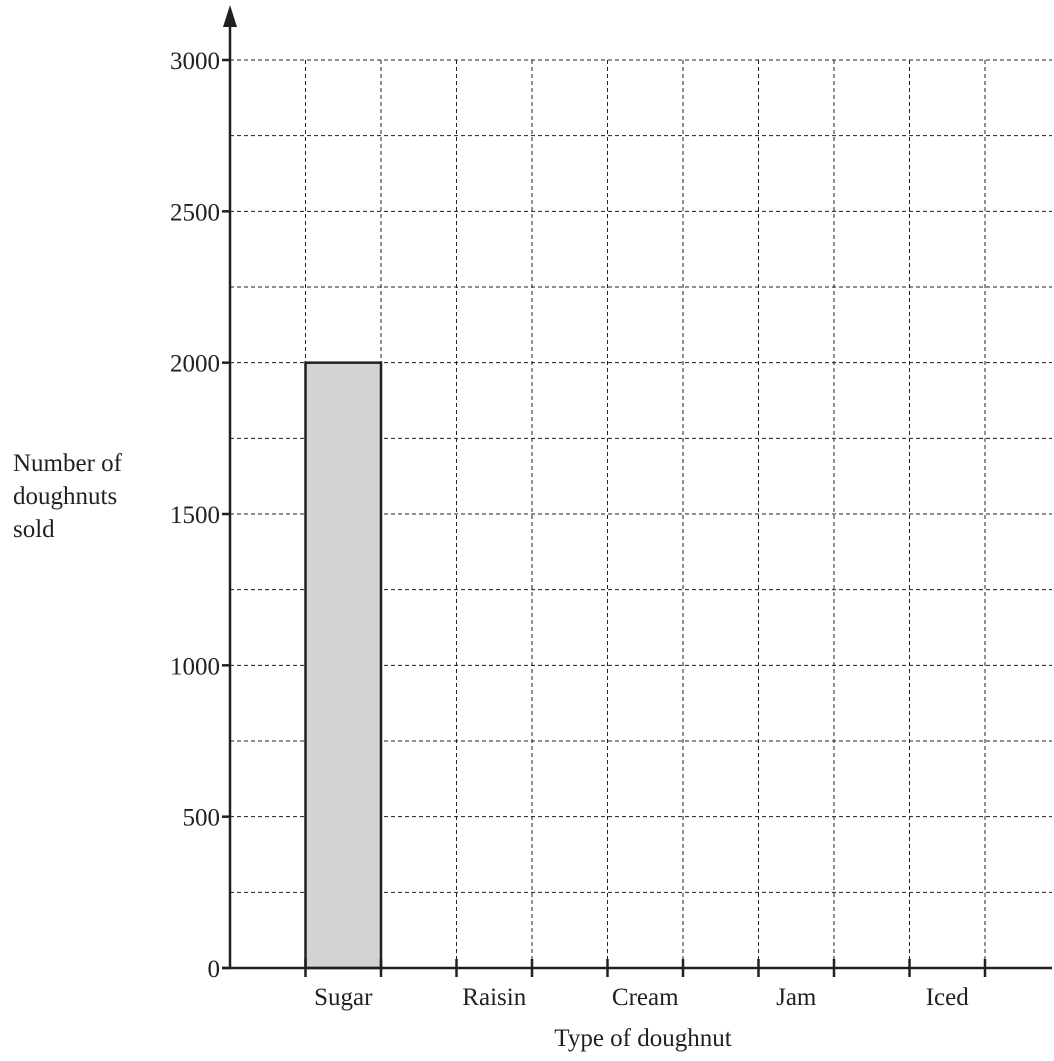 The image size is (1054, 1061). I want to click on y-tick-label: 500, so click(202, 818).